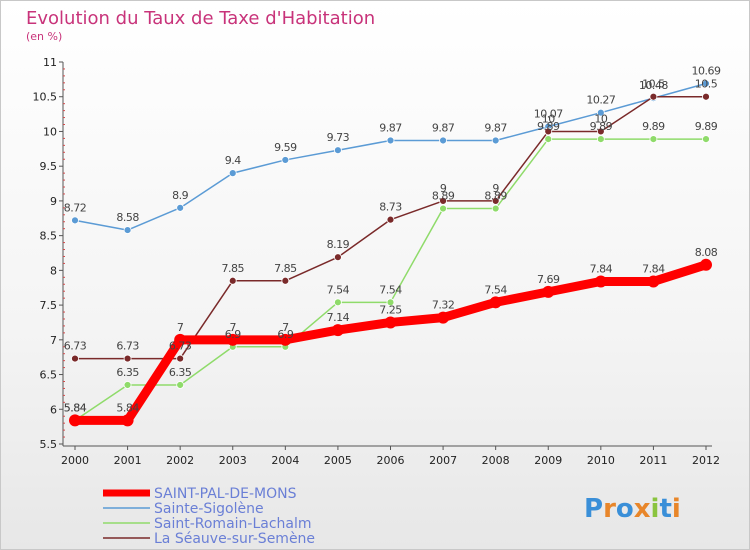 This screenshot has height=550, width=750. What do you see at coordinates (225, 494) in the screenshot?
I see `legend-label-saint-pal: SAINT-PAL-DE-MONS` at bounding box center [225, 494].